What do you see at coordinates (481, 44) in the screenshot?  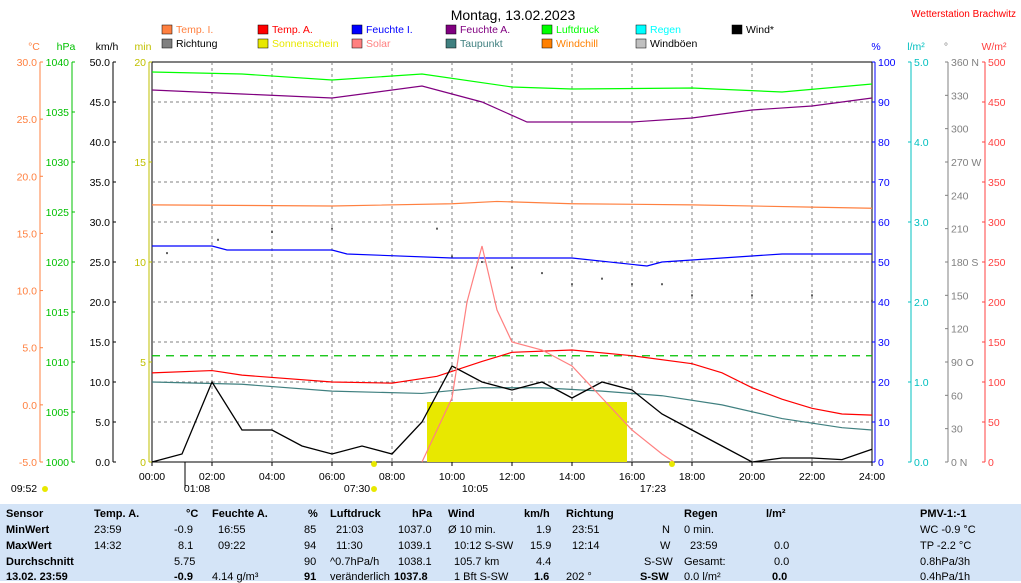 I see `legend-label: Taupunkt` at bounding box center [481, 44].